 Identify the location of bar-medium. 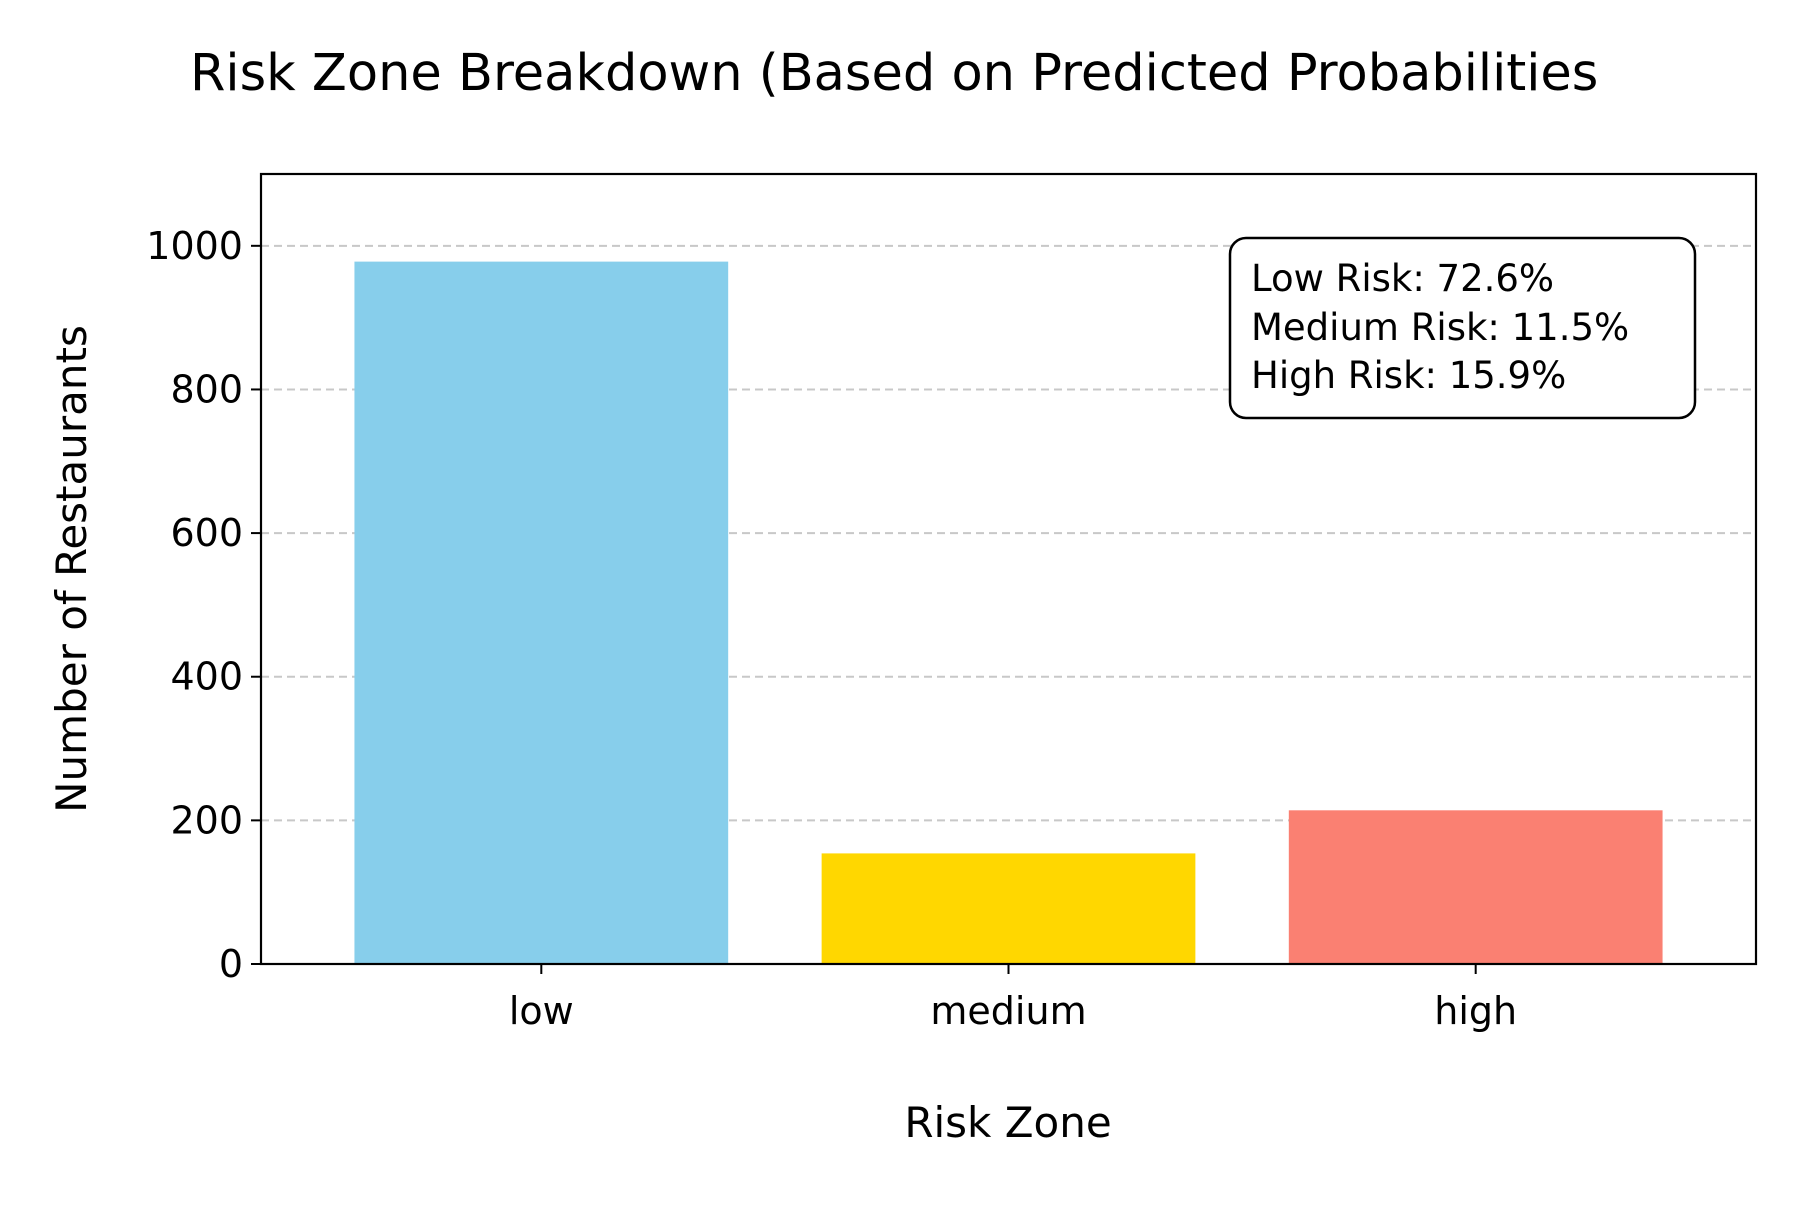
(1008, 908).